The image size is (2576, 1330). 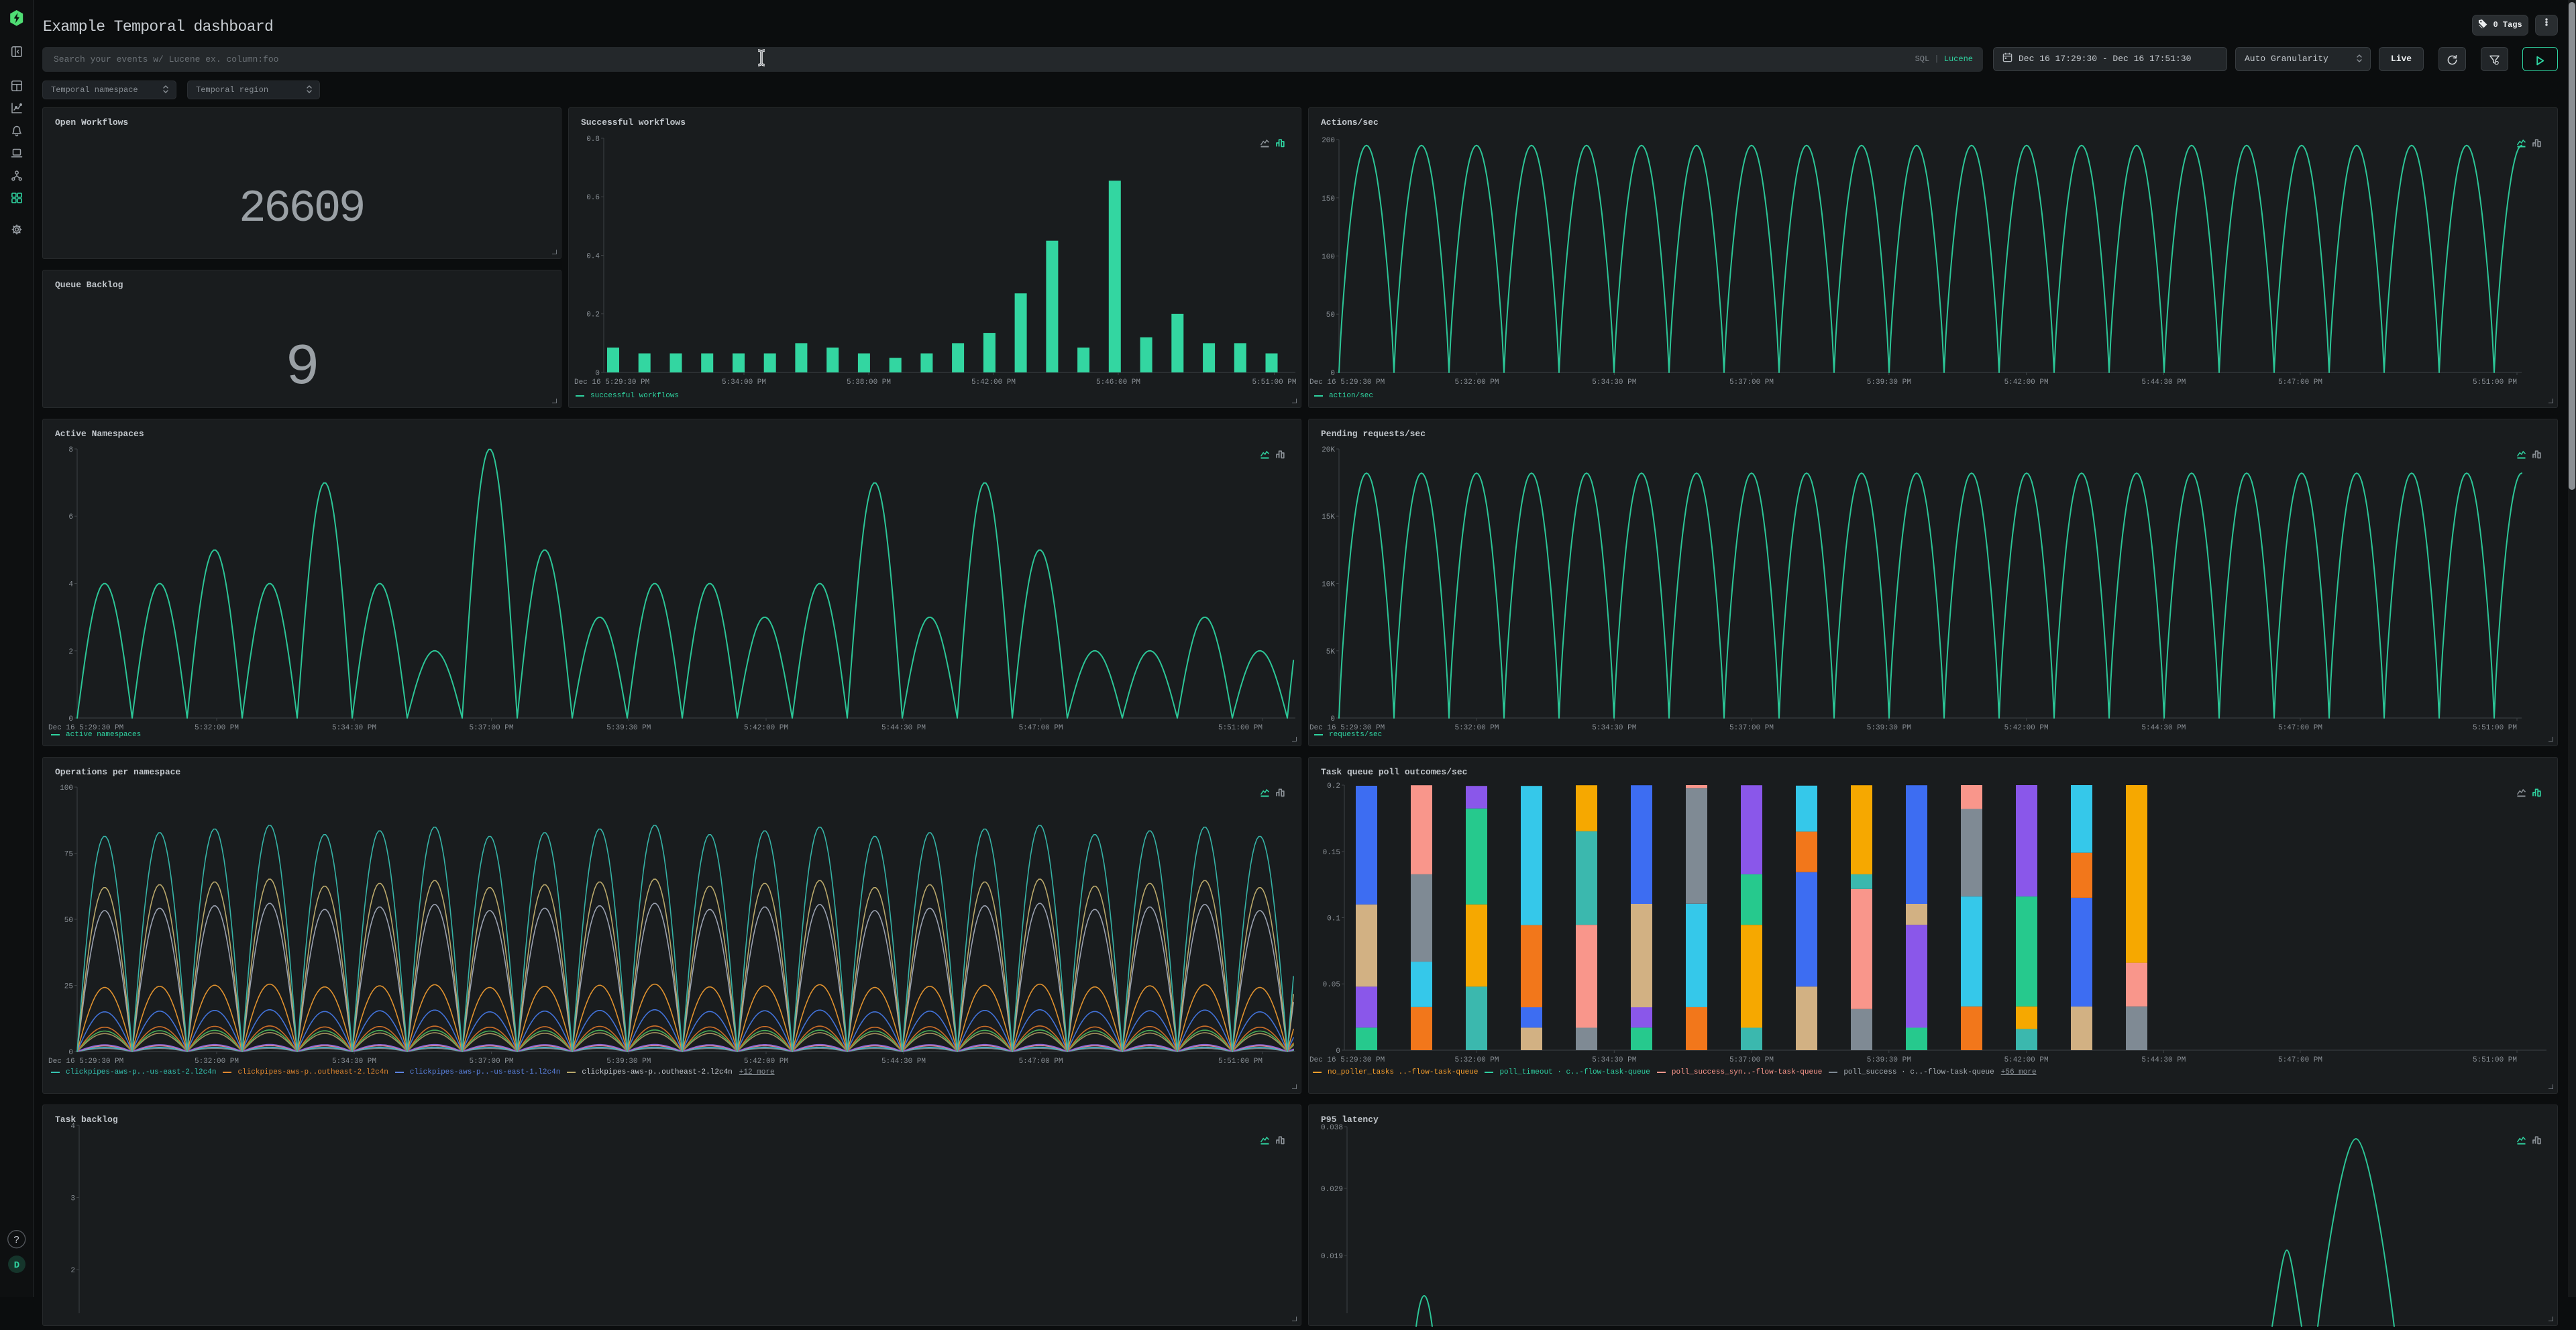 What do you see at coordinates (869, 382) in the screenshot?
I see `svg-text: 5:38:00 PM` at bounding box center [869, 382].